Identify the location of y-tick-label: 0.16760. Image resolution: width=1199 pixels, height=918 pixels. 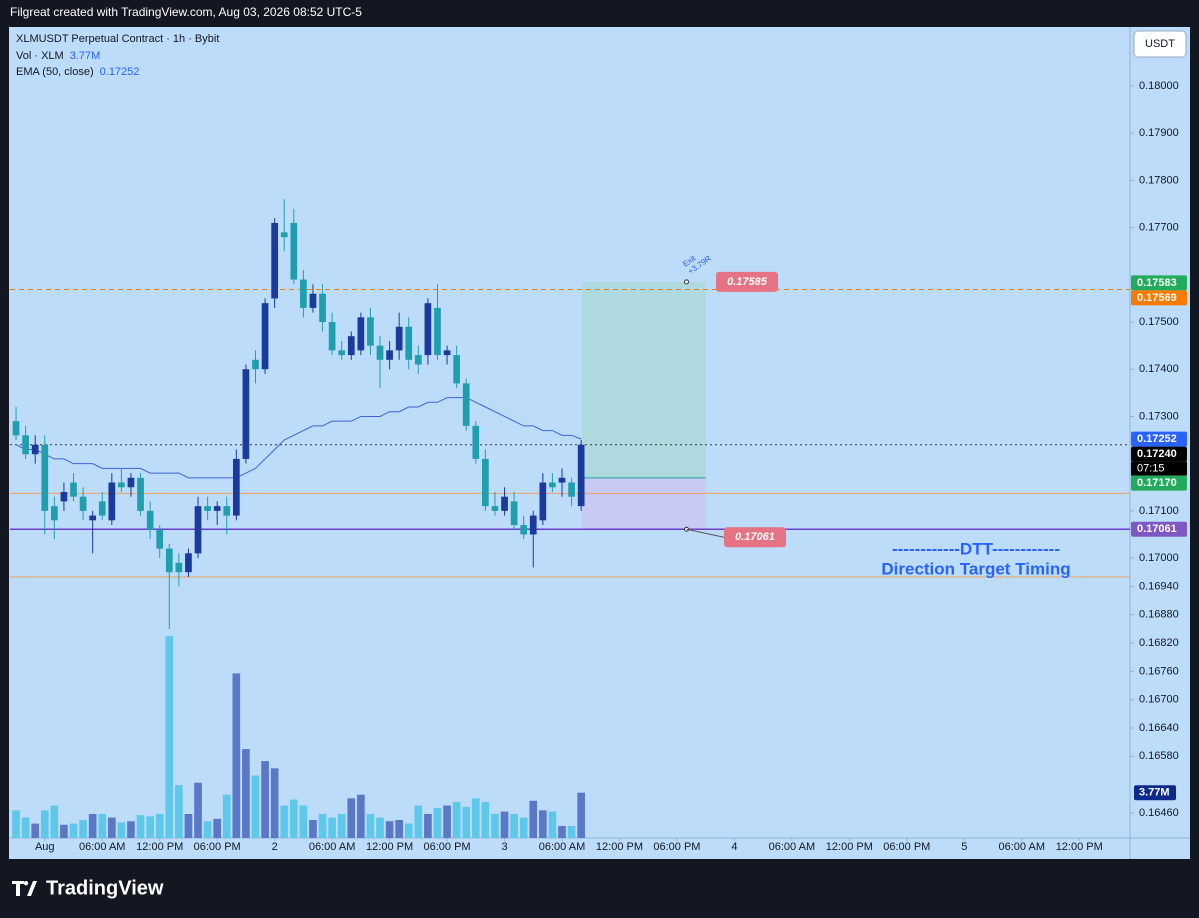
(1159, 671).